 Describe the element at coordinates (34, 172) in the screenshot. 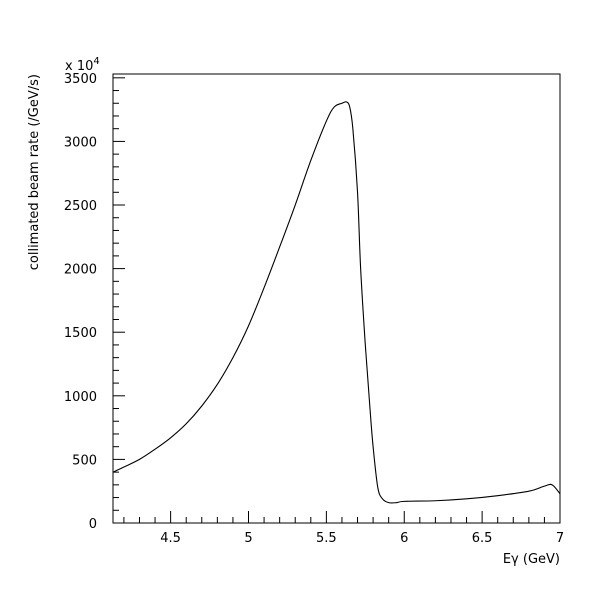

I see `y-axis-label: collimated beam rate (/GeV/s)` at that location.